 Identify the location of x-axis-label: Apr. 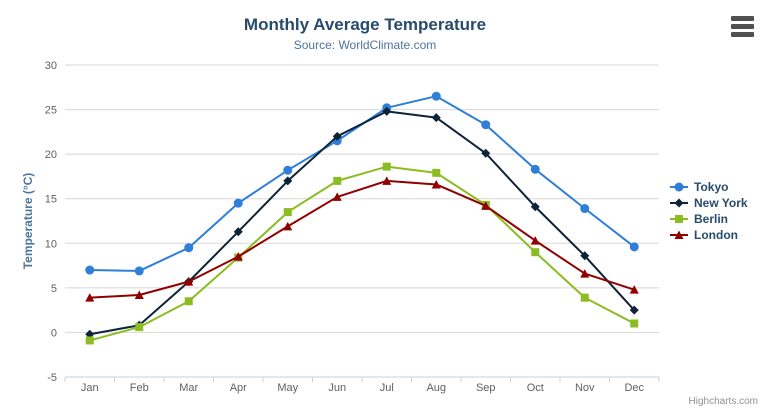
(238, 388).